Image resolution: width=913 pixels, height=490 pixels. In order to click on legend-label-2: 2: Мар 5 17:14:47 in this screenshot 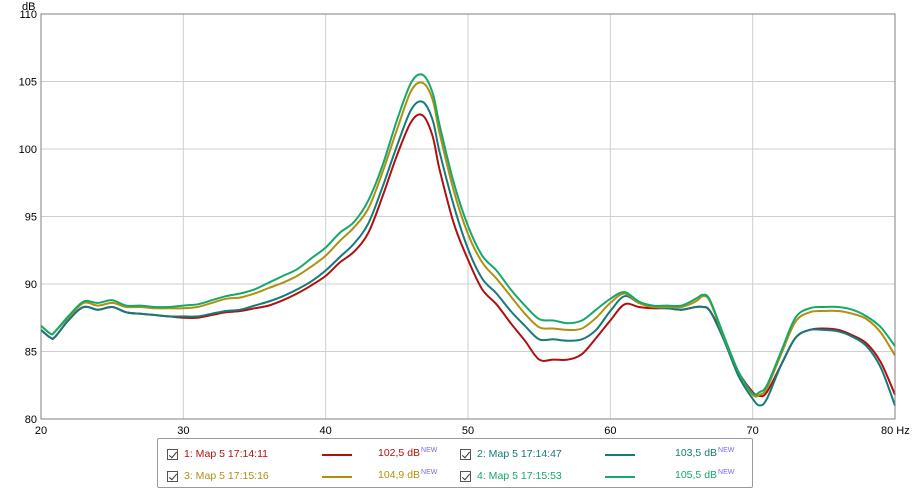, I will do `click(519, 454)`.